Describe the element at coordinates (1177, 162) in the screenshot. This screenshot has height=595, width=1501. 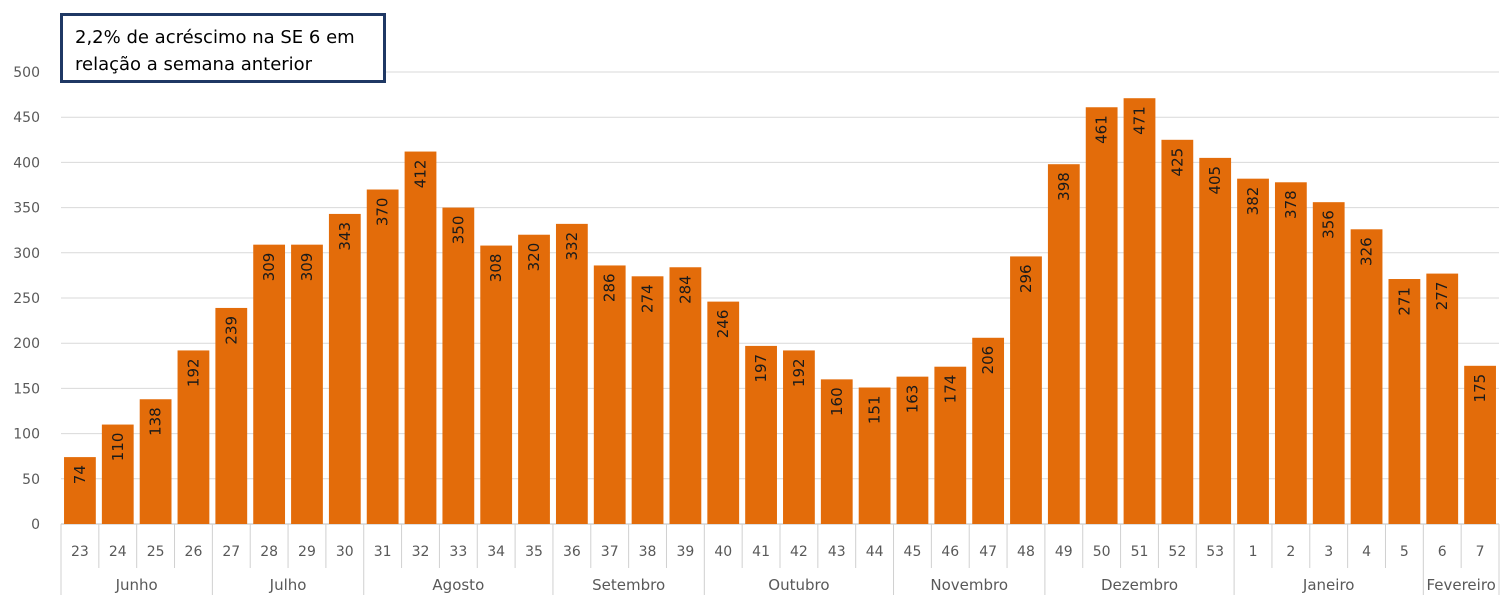
I see `bar-value-label: 425` at that location.